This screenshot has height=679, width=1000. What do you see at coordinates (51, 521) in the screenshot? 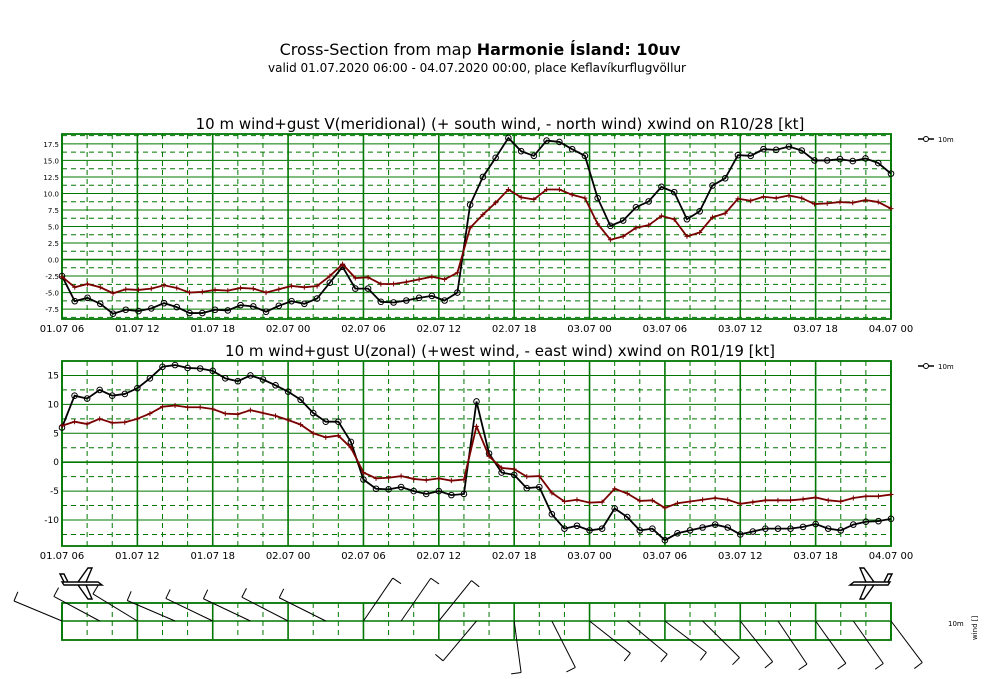
I see `y-tick-label: -10` at bounding box center [51, 521].